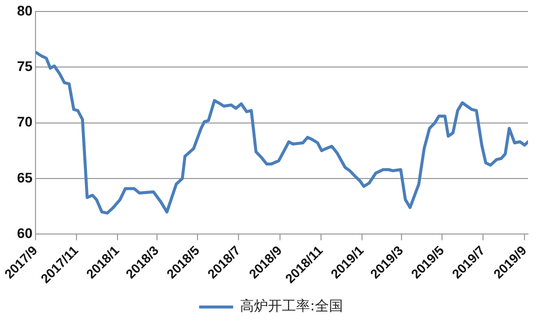 The width and height of the screenshot is (550, 330). What do you see at coordinates (24, 10) in the screenshot?
I see `y-tick-label: 80` at bounding box center [24, 10].